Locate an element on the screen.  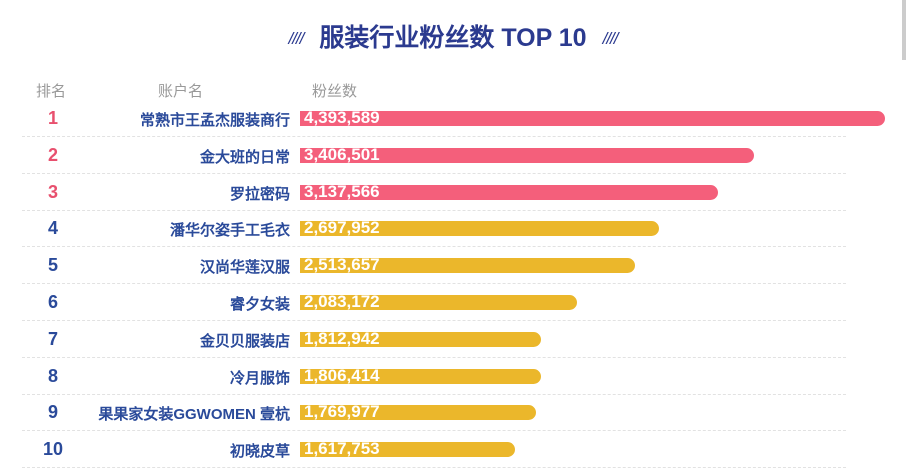
rank-label: 10 is located at coordinates (53, 449).